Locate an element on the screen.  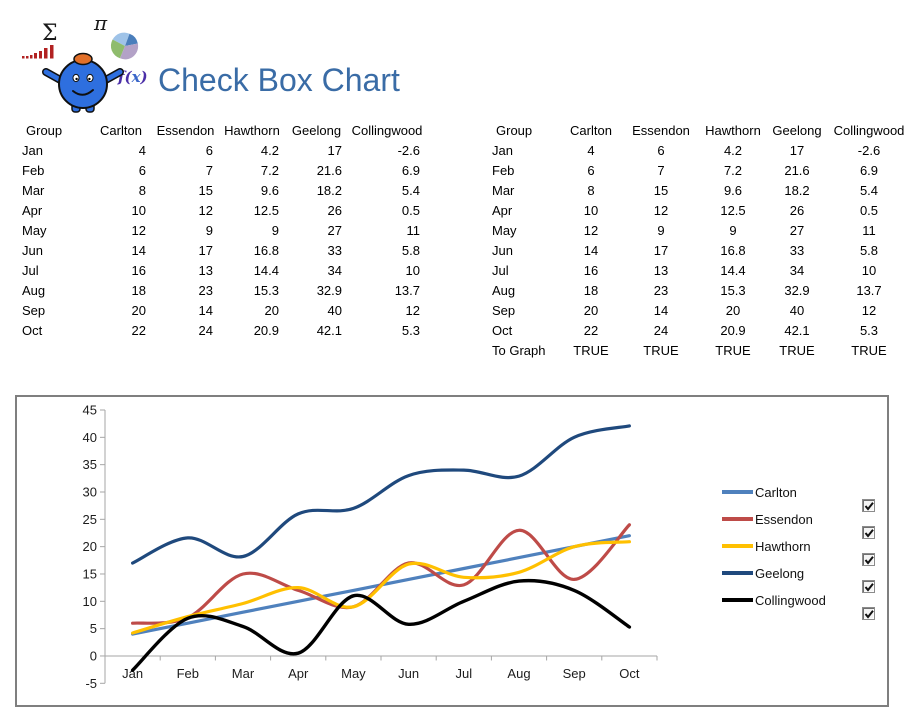
table-cell: 42.1 is located at coordinates (329, 330).